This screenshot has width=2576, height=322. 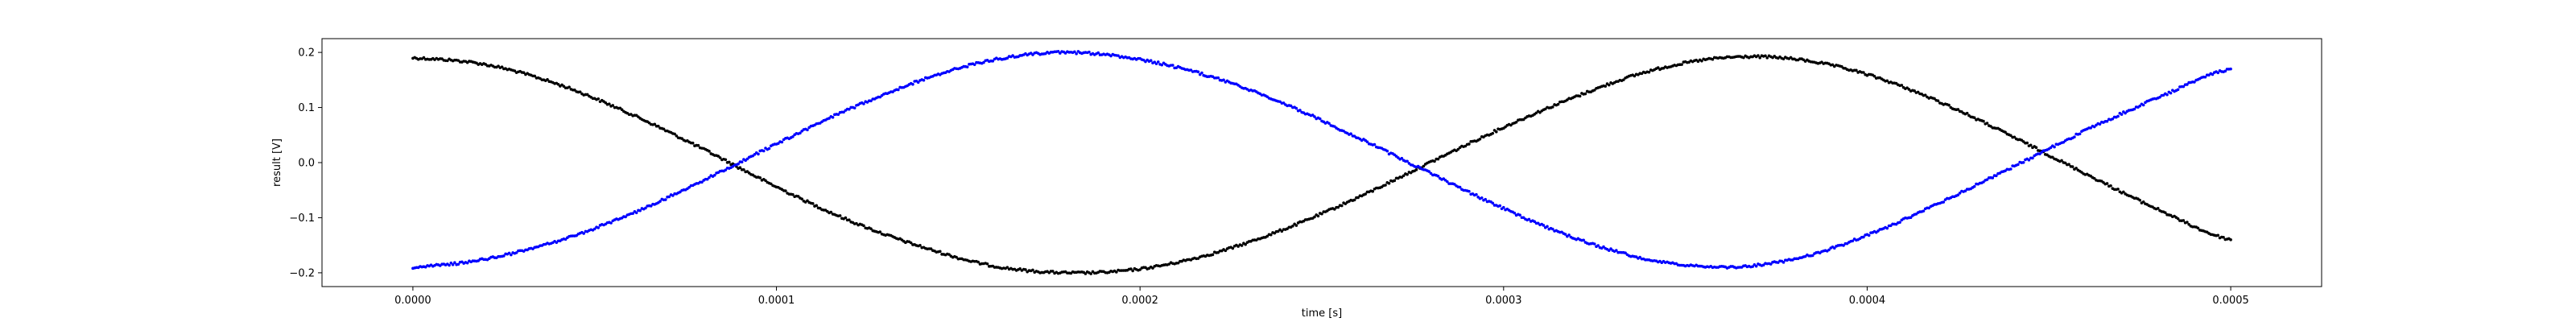 I want to click on x-tick-label: 0.0000, so click(x=412, y=301).